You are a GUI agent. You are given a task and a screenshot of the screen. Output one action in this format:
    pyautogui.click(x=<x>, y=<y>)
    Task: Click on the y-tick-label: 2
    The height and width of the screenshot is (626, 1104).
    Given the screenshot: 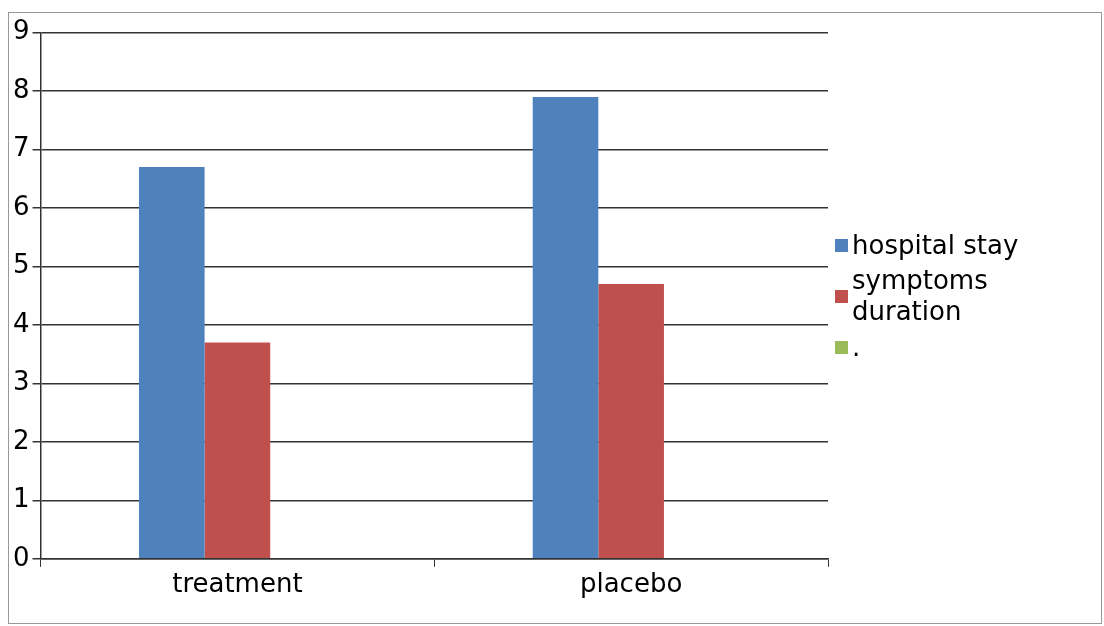 What is the action you would take?
    pyautogui.click(x=21, y=439)
    